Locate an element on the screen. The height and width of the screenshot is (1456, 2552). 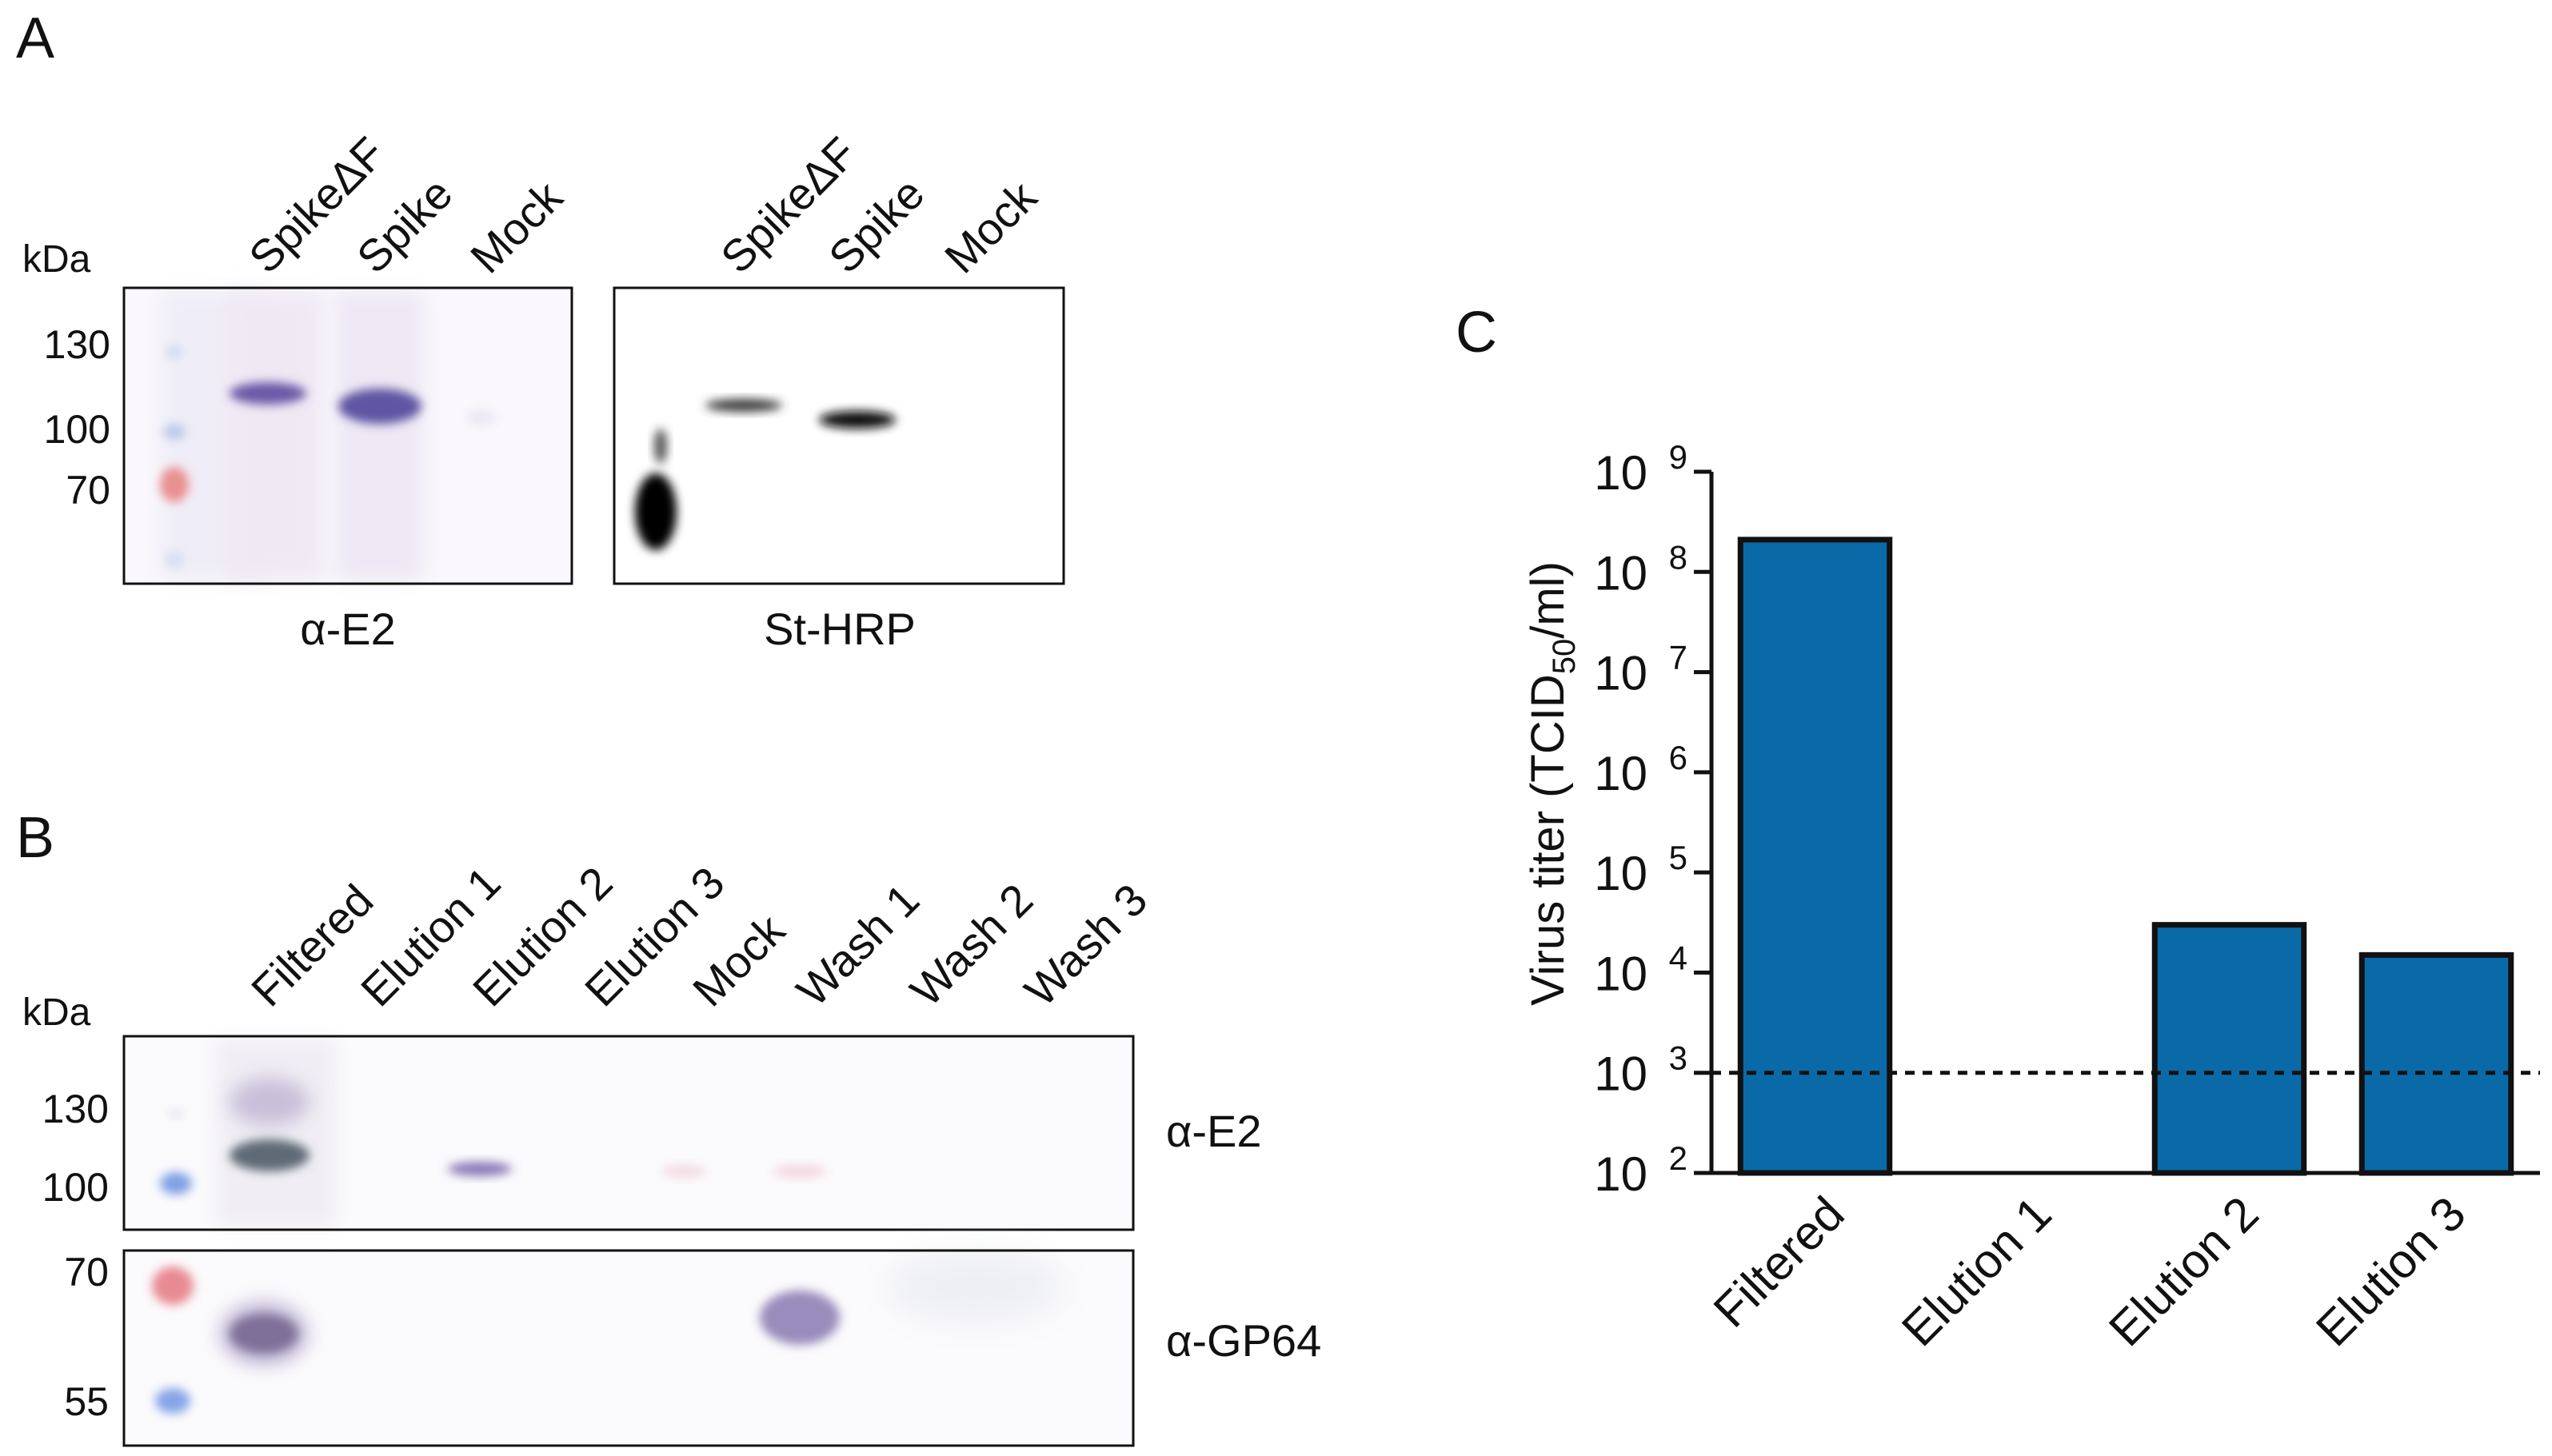
bar-filtered is located at coordinates (1815, 856).